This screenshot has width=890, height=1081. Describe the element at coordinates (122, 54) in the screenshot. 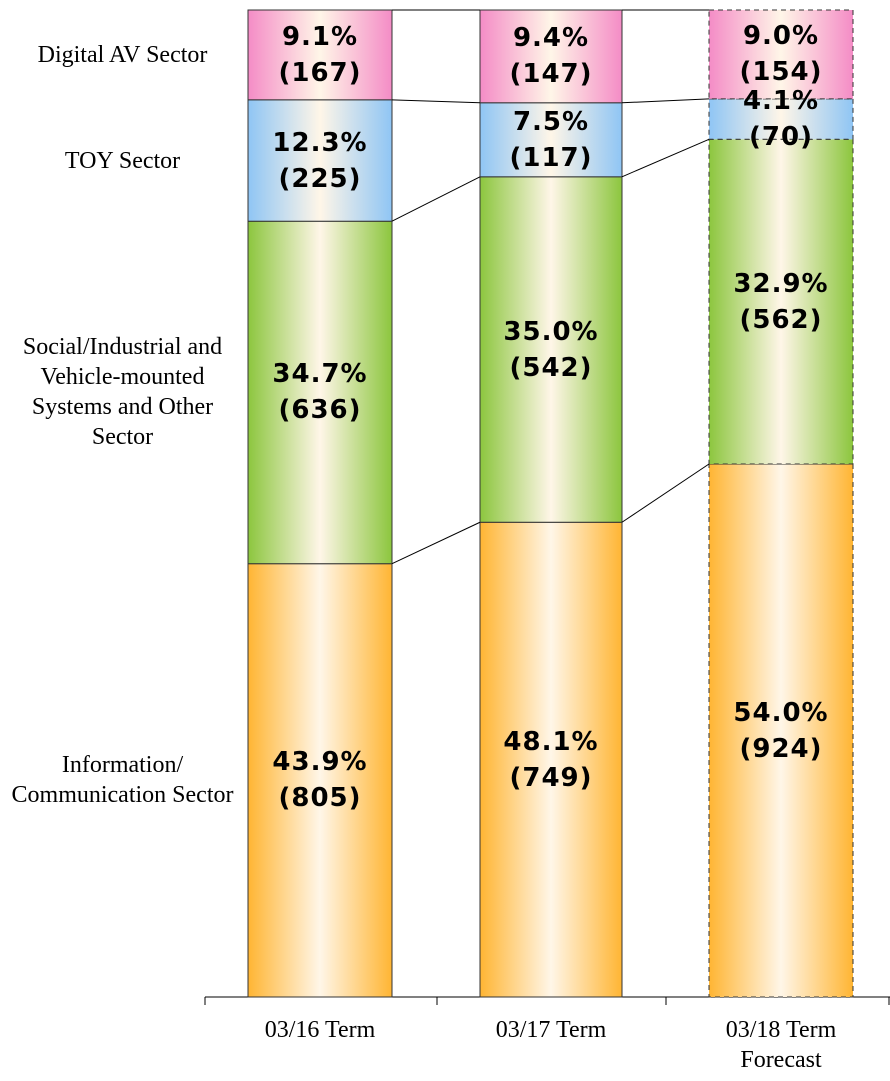

I see `series-label: Digital AV Sector` at that location.